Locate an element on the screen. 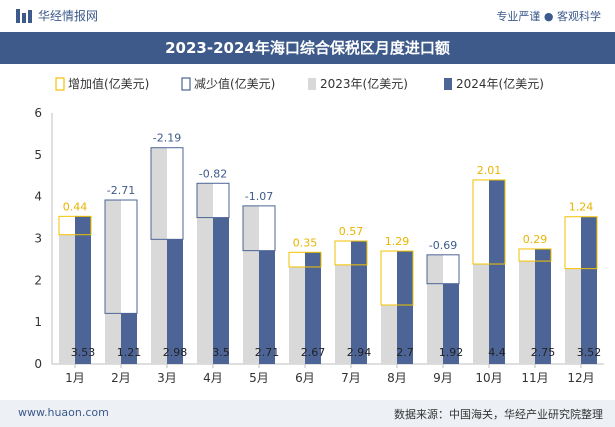 The width and height of the screenshot is (615, 427). value-label-2024-5: 2.71 is located at coordinates (267, 352).